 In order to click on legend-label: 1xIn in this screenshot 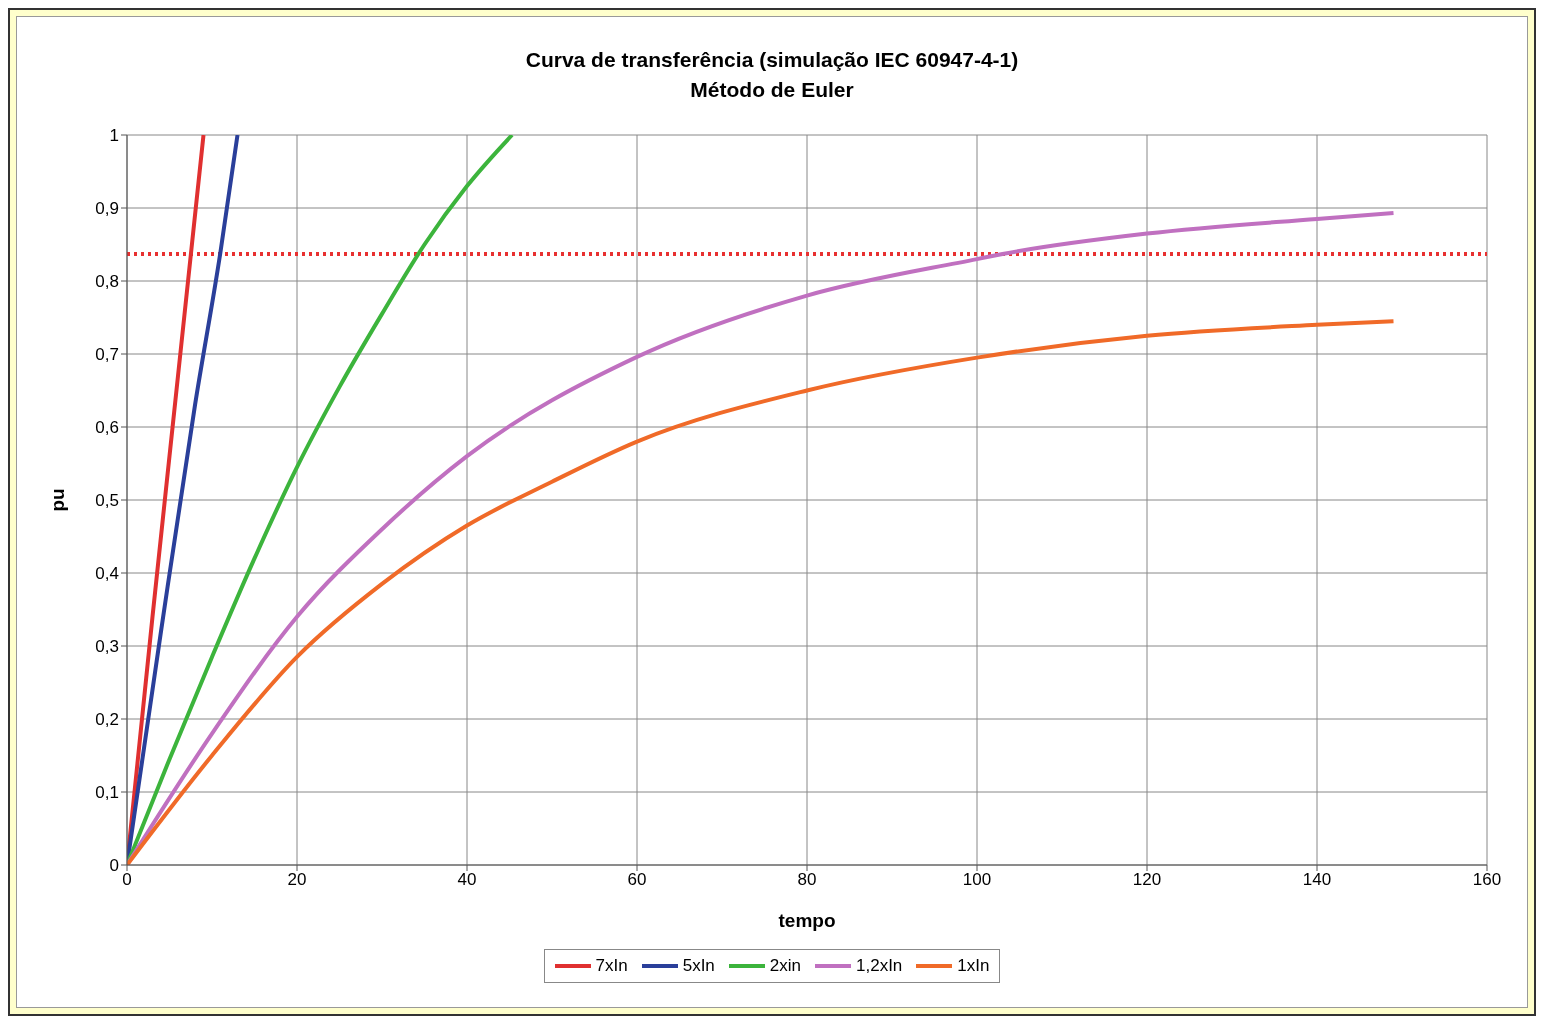, I will do `click(973, 966)`.